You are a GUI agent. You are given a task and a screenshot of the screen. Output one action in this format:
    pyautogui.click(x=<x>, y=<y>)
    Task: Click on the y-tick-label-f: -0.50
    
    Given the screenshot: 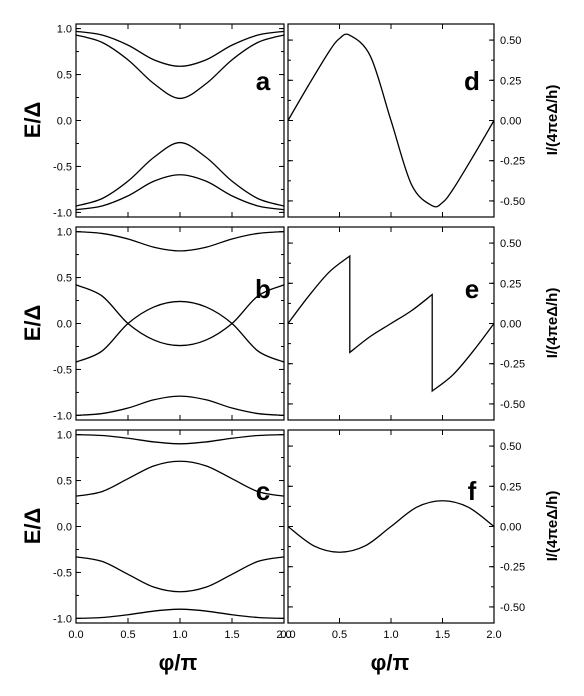 What is the action you would take?
    pyautogui.click(x=512, y=608)
    